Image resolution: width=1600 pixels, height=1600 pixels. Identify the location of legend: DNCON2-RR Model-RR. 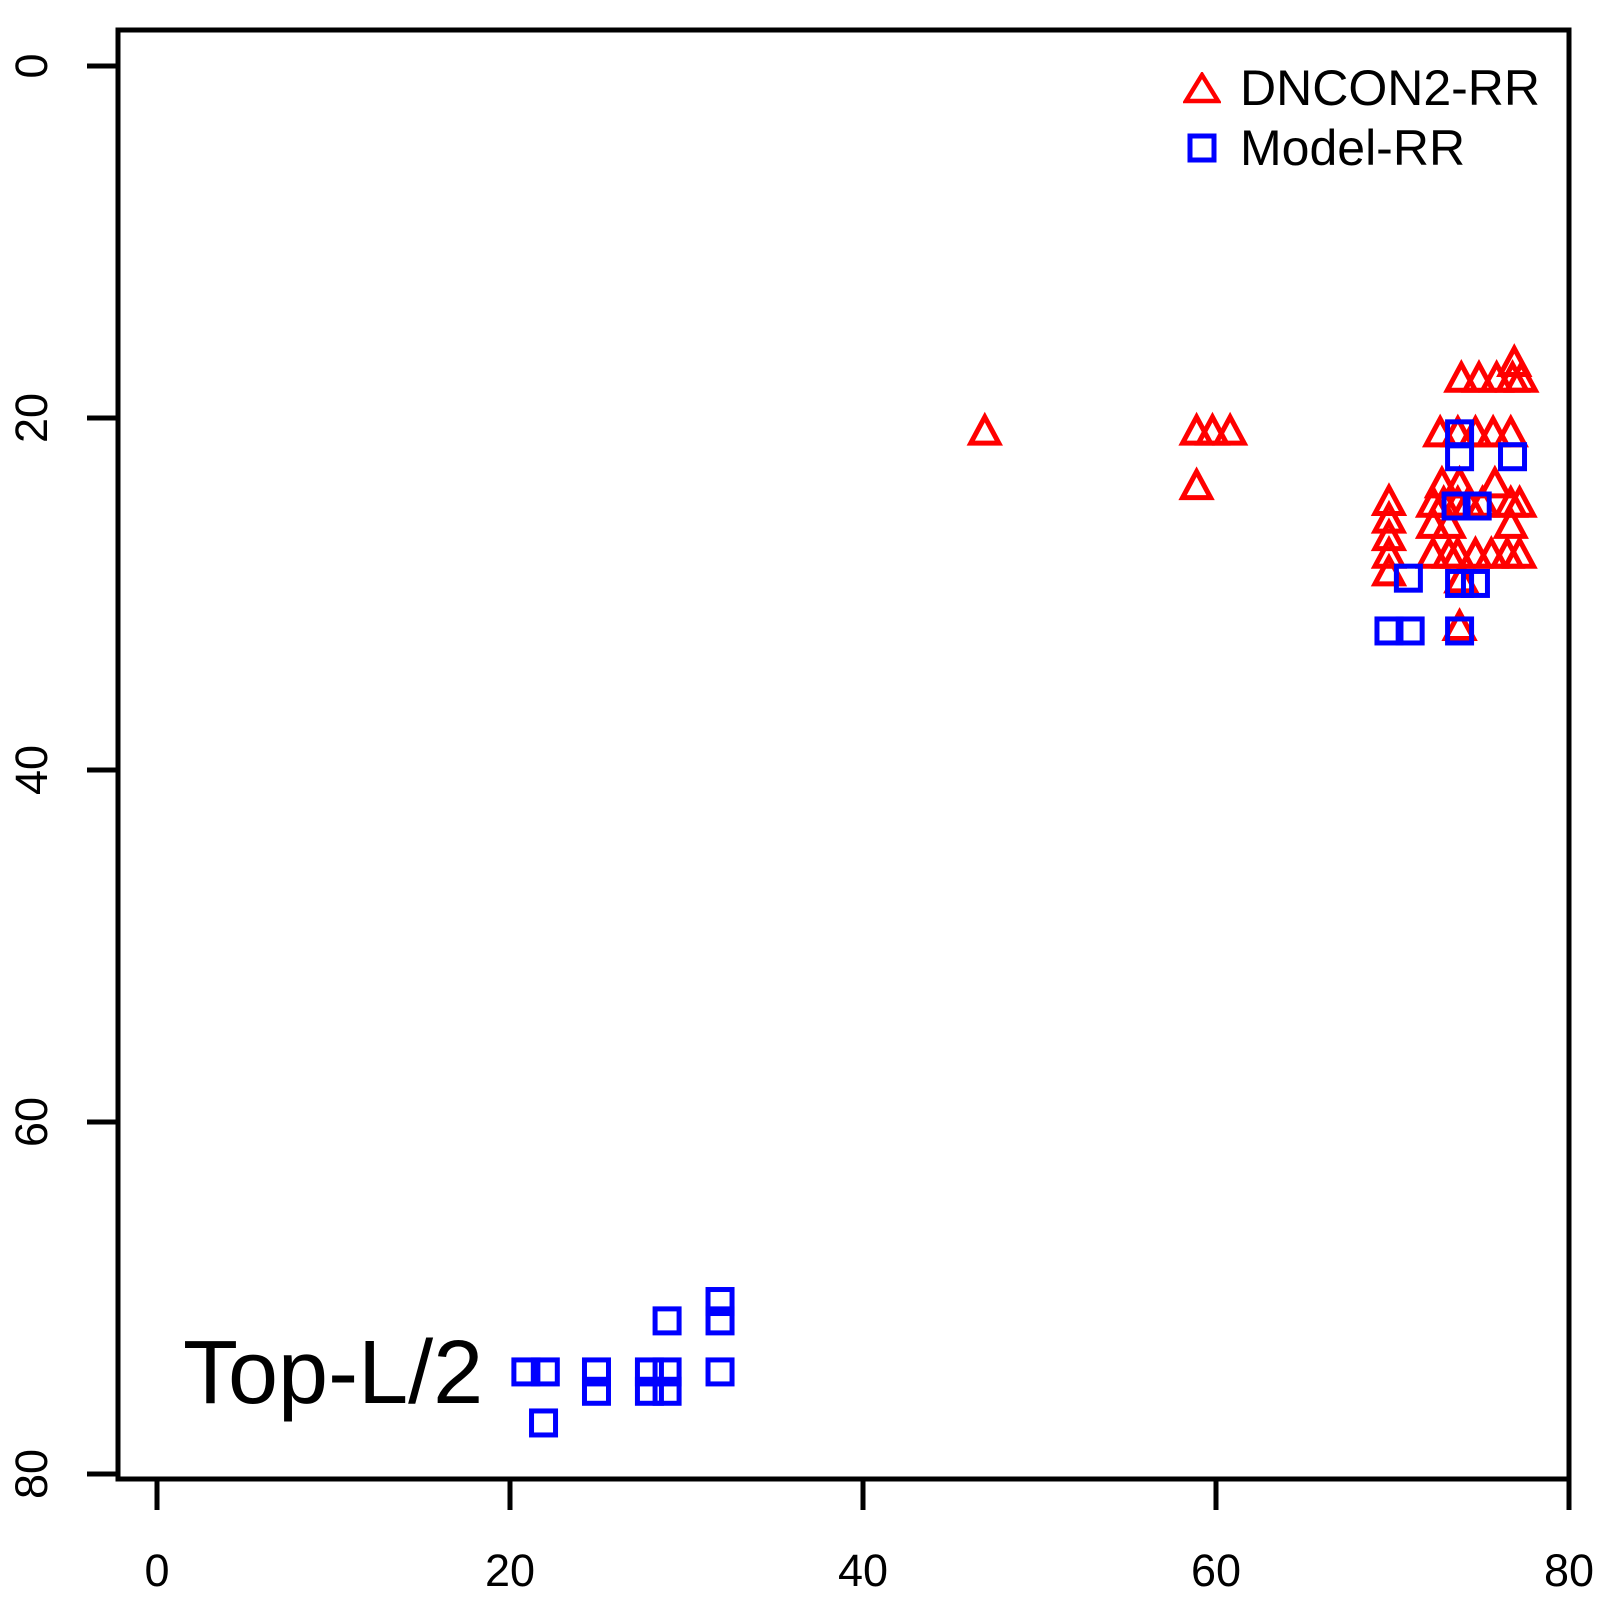
(1359, 118).